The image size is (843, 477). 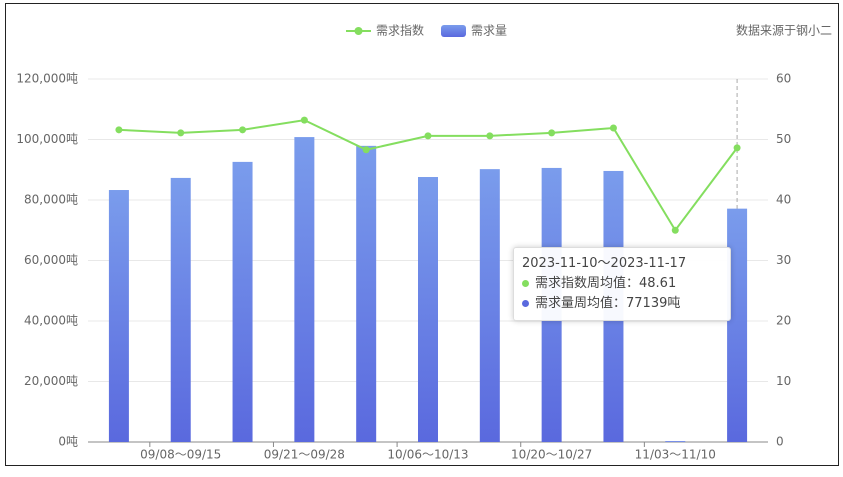 I want to click on tooltip-row: 需求指数周均值：48.61, so click(x=622, y=284).